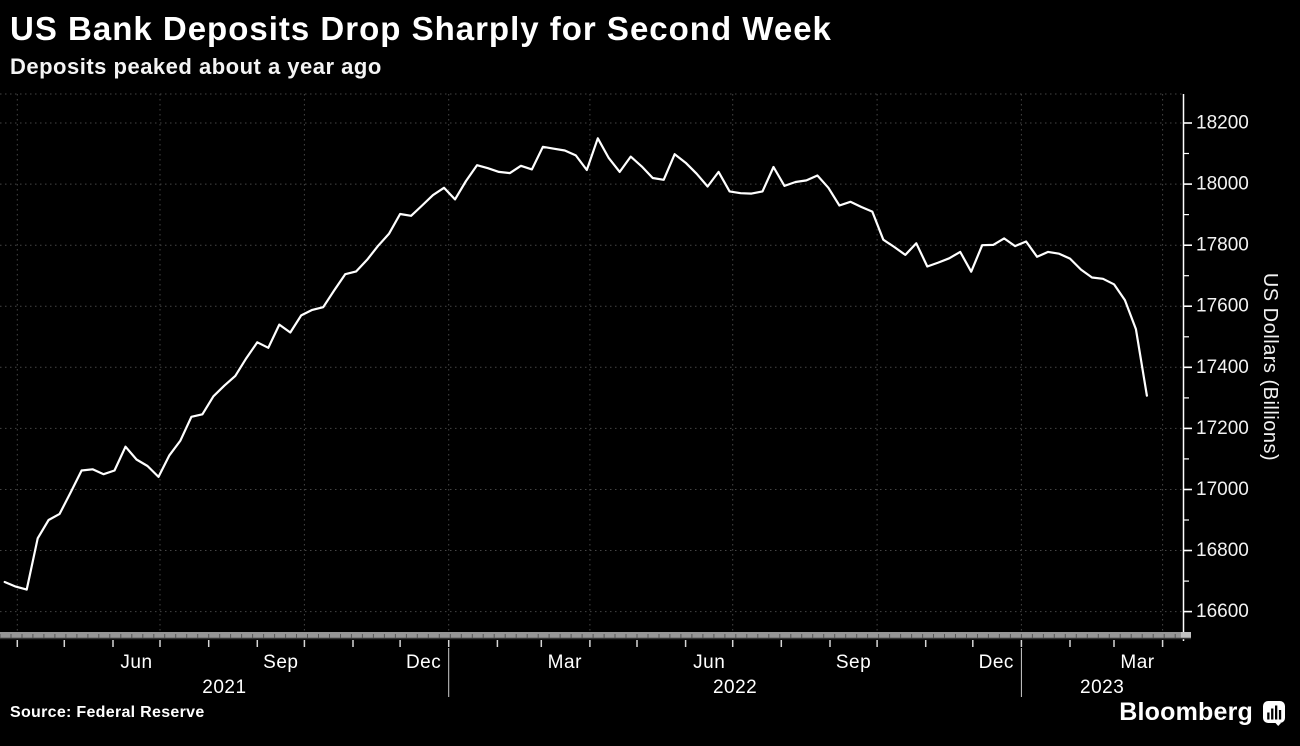 This screenshot has height=746, width=1300. Describe the element at coordinates (196, 66) in the screenshot. I see `chart-subtitle: Deposits peaked about a year ago` at that location.